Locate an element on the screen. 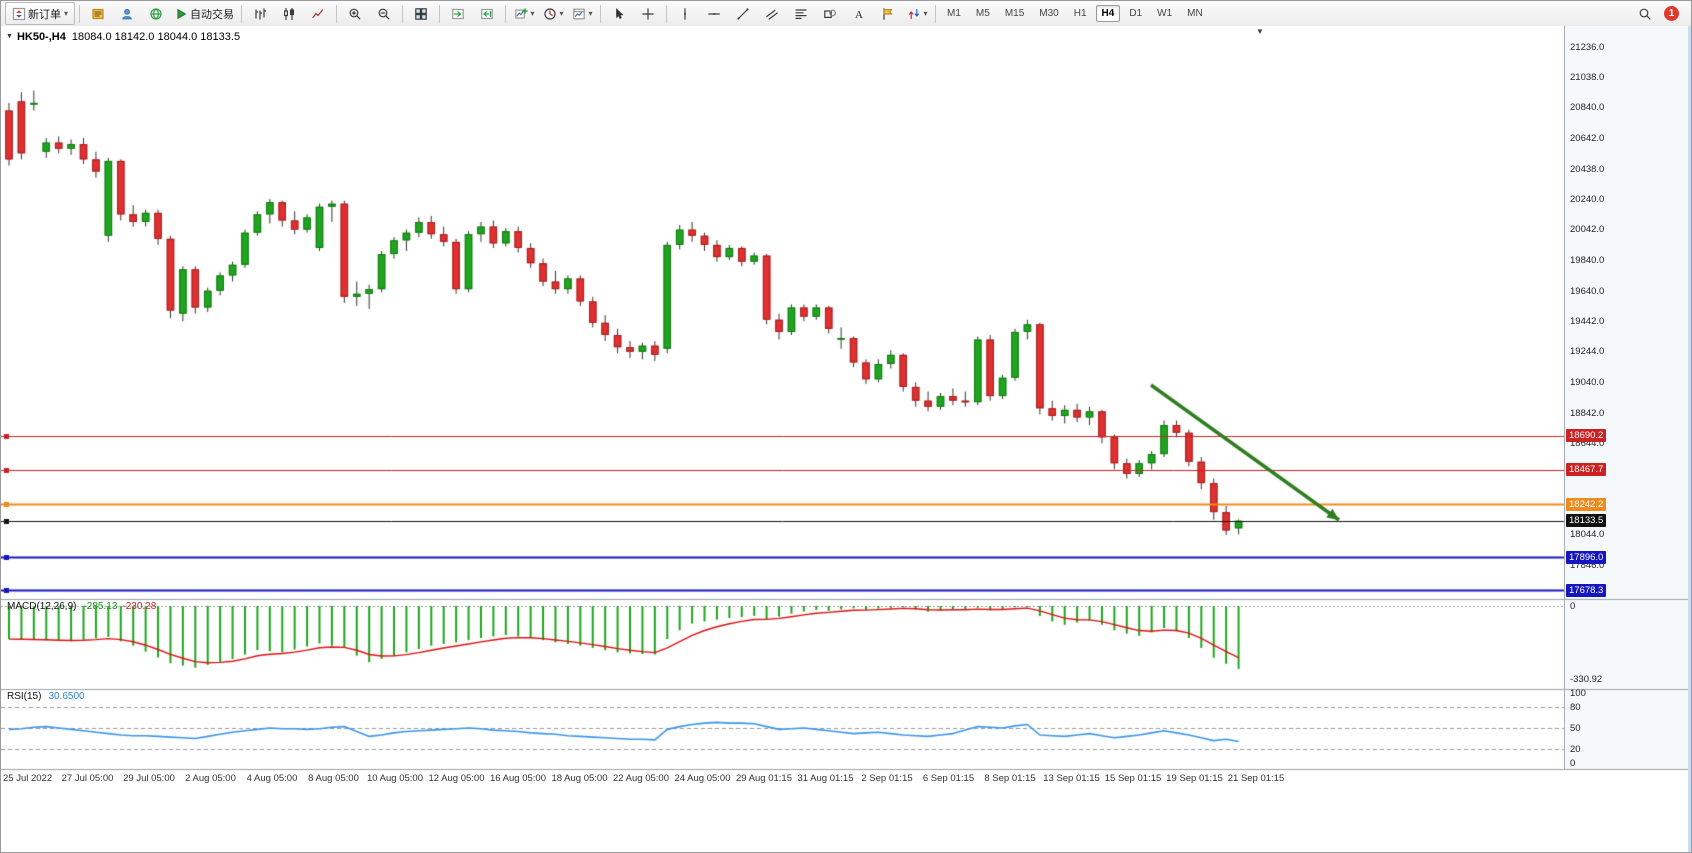 The image size is (1692, 853). bar-chart-button is located at coordinates (260, 13).